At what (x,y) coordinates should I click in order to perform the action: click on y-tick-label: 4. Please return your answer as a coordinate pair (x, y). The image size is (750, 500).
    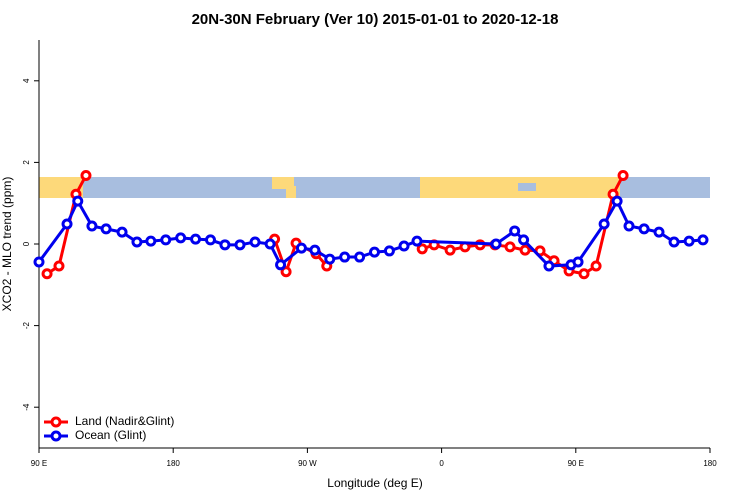
    Looking at the image, I should click on (26, 80).